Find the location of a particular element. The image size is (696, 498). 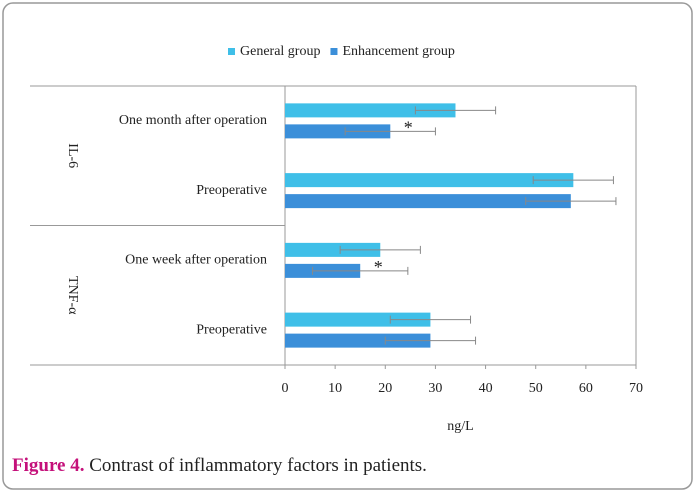

x-tick-label: 20 is located at coordinates (385, 388).